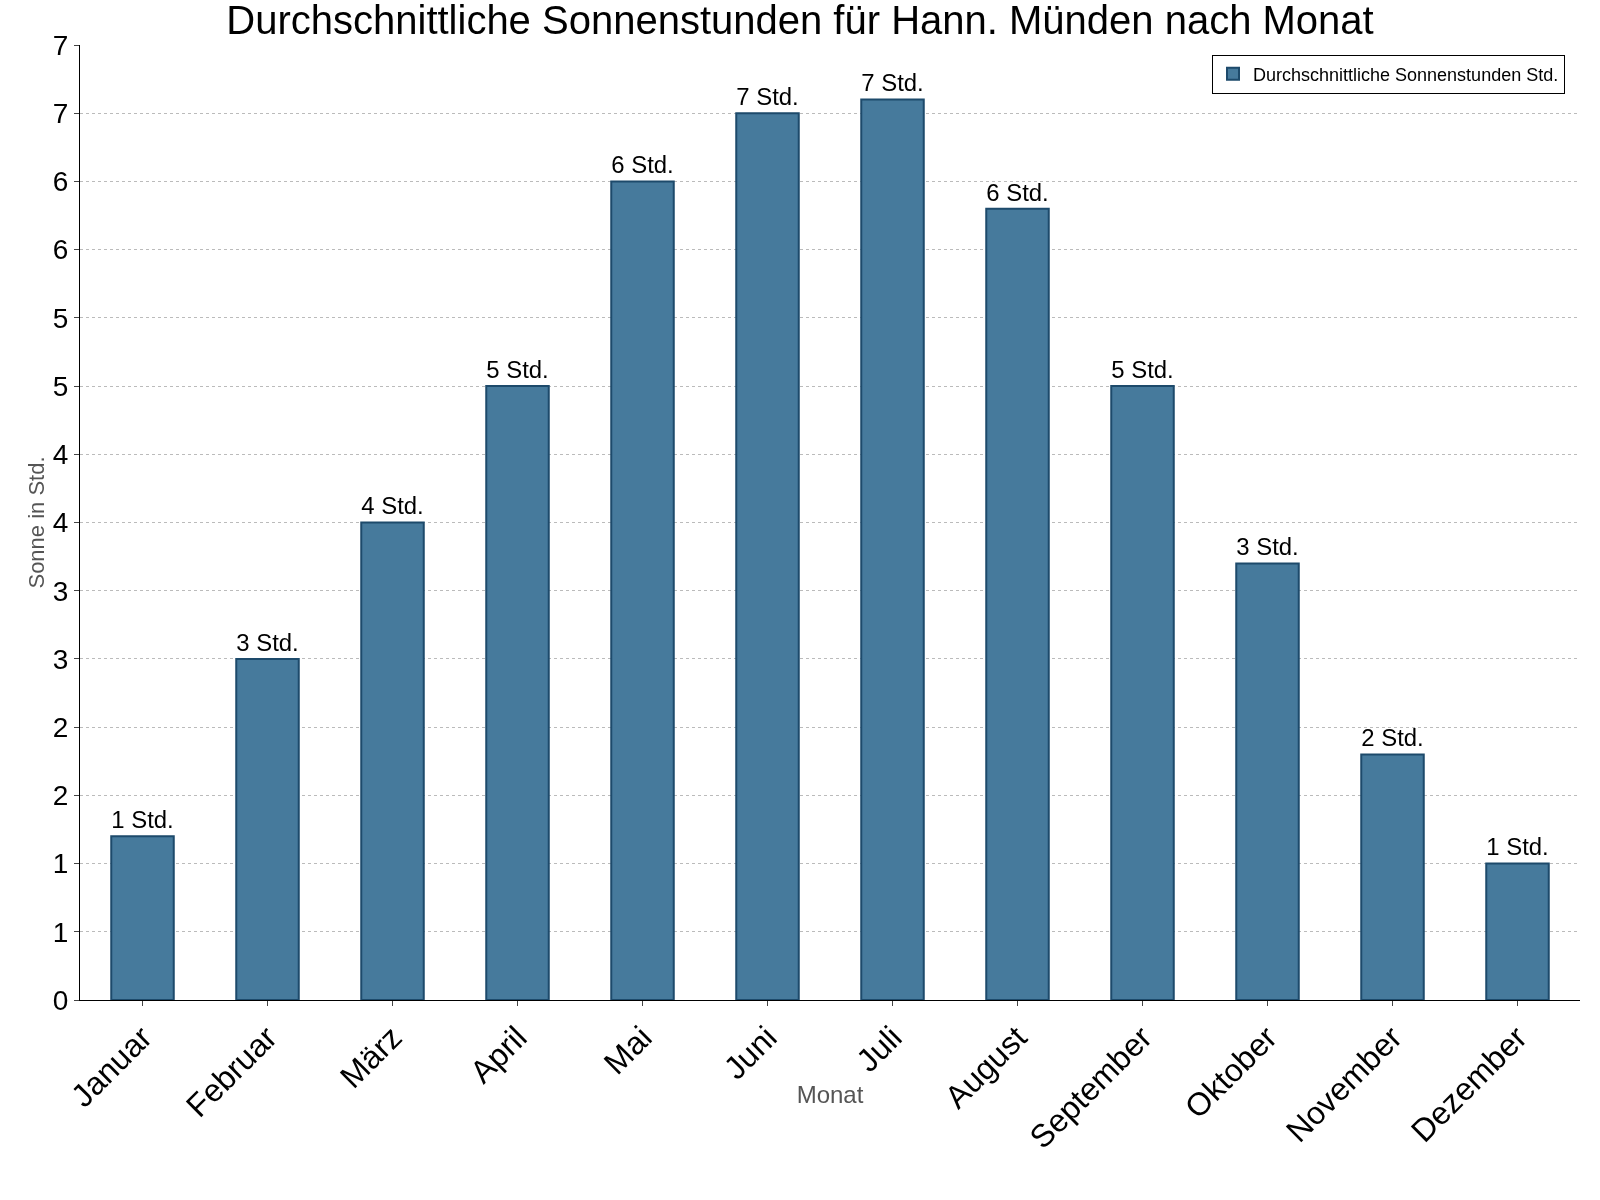  What do you see at coordinates (1392, 738) in the screenshot?
I see `data-label: 2 Std.` at bounding box center [1392, 738].